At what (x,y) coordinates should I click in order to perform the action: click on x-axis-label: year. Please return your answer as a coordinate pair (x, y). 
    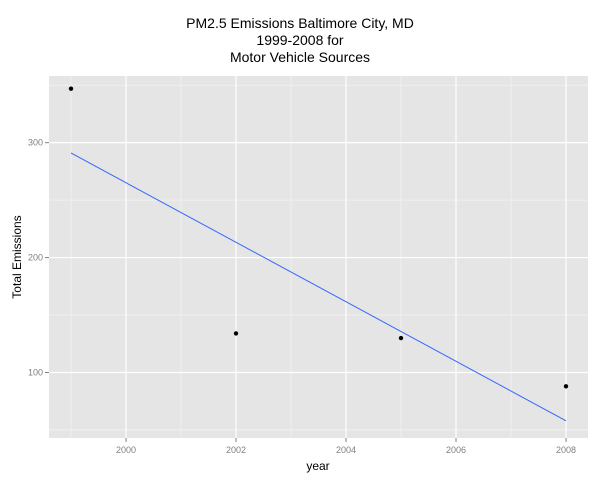
    Looking at the image, I should click on (317, 466).